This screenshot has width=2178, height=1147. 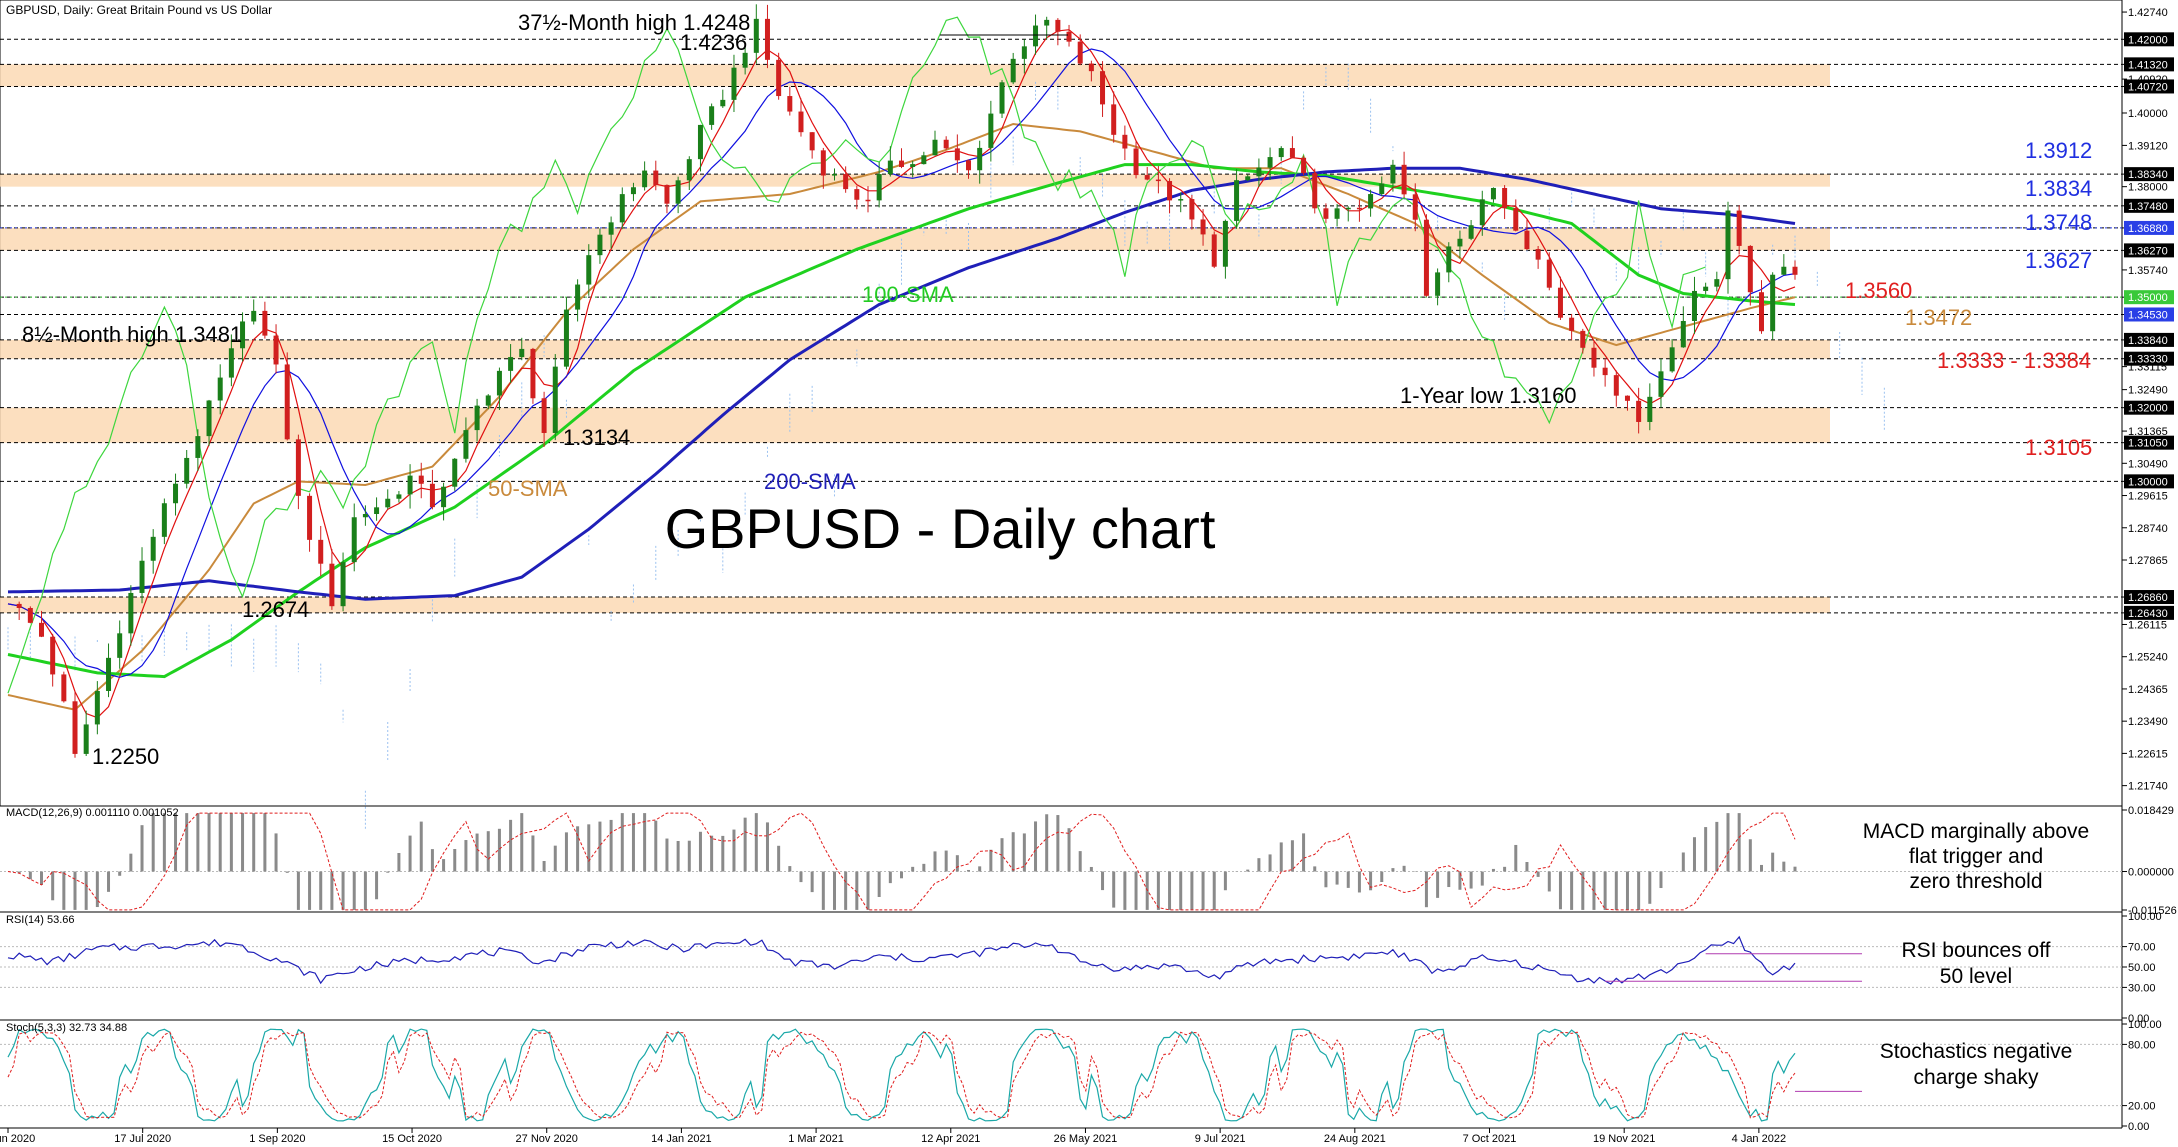 I want to click on date-label: 19 Nov 2021, so click(x=1624, y=1139).